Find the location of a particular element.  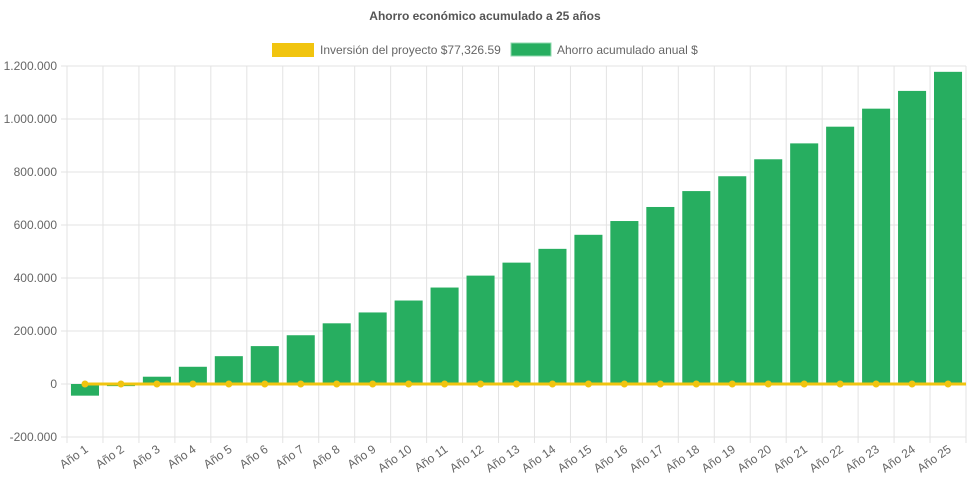

y-tick-label: 800.000 is located at coordinates (36, 172).